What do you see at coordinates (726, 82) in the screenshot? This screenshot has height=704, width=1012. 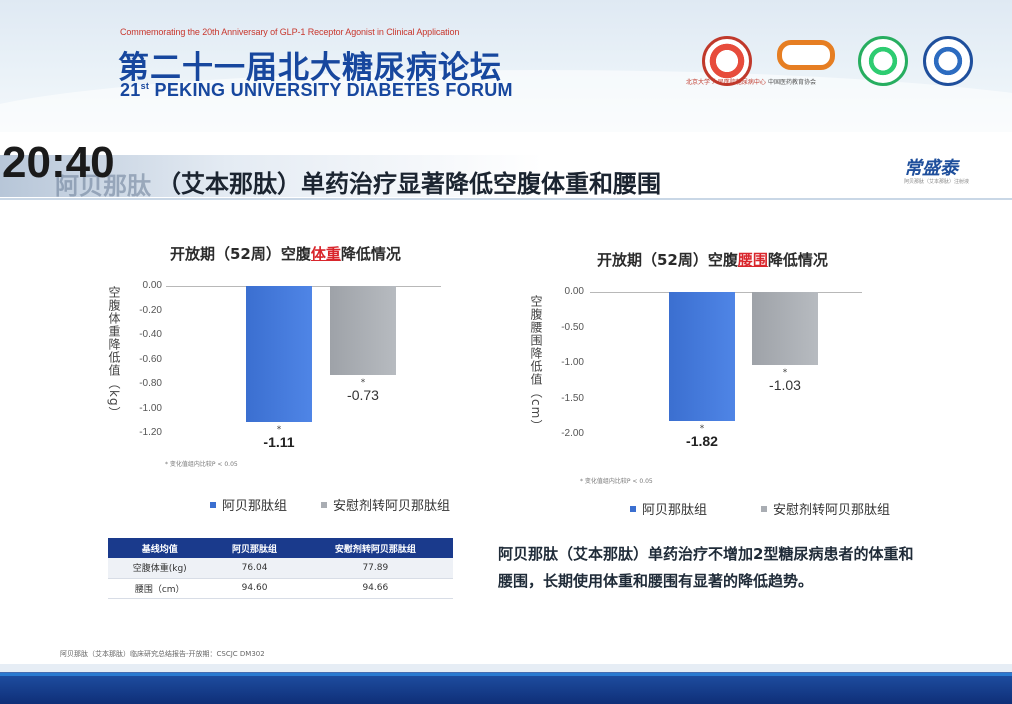 I see `logo1-caption: 北京大学 人民医院糖尿病中心` at bounding box center [726, 82].